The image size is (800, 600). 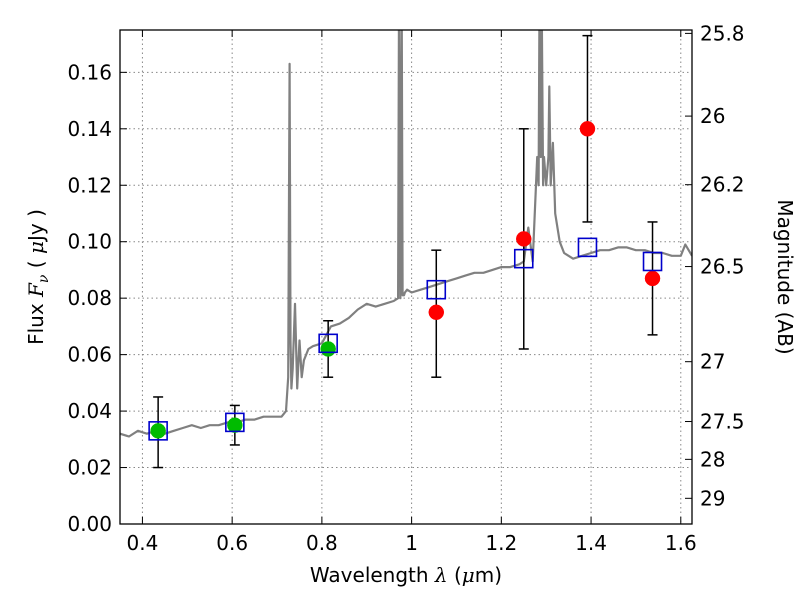 I want to click on y2-axis-label: Magnitude (AB), so click(x=785, y=276).